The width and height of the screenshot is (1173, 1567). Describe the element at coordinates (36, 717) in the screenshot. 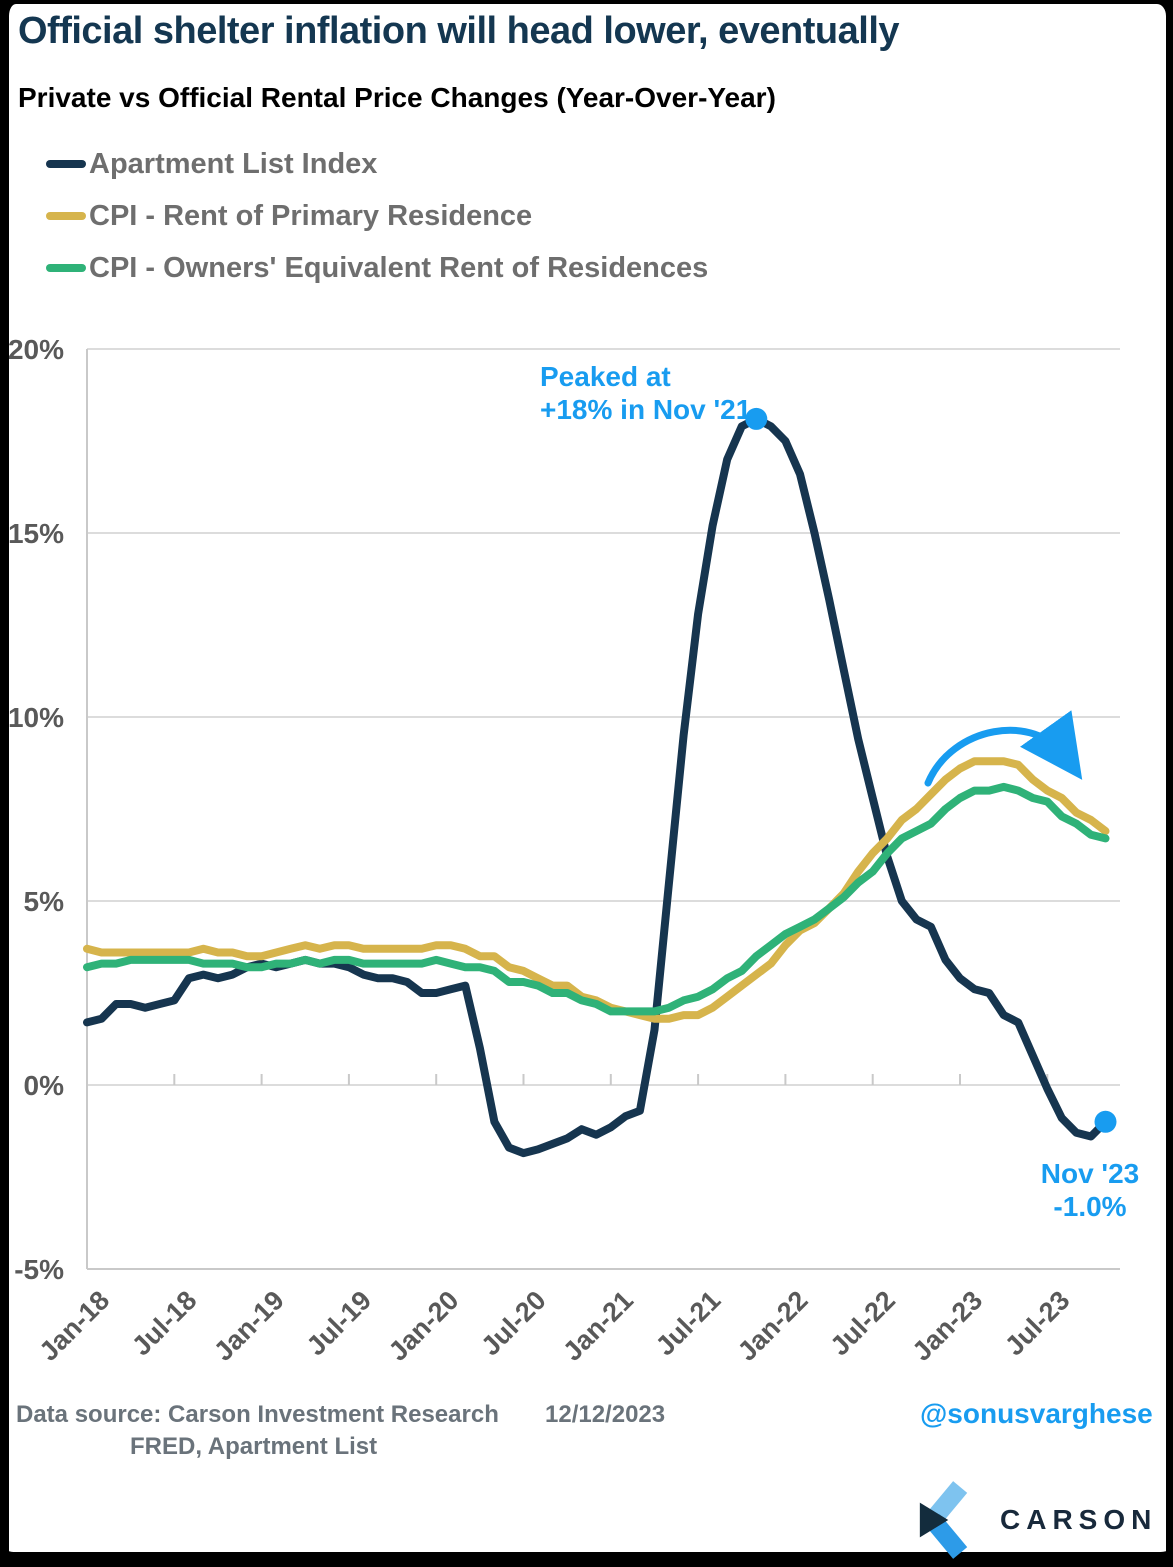

I see `y-axis-label: 10%` at that location.